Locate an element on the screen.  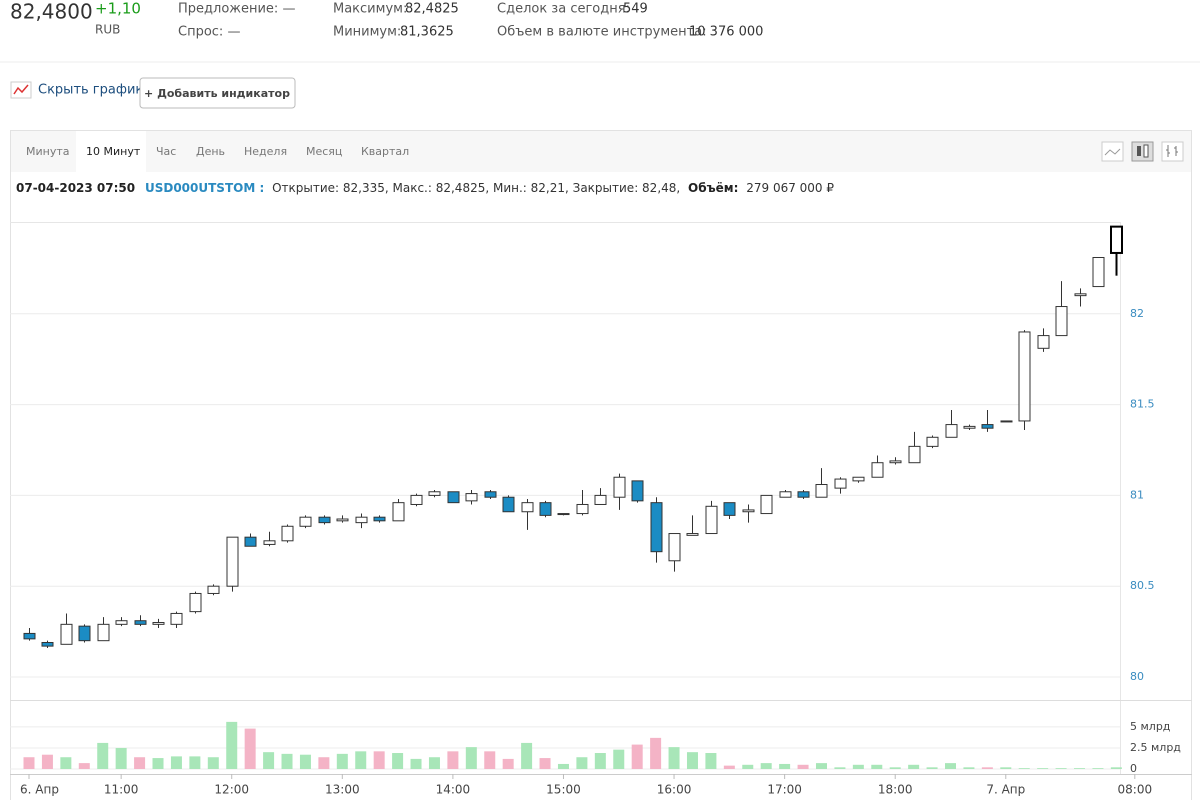
x-tick-label: 11:00 is located at coordinates (121, 790).